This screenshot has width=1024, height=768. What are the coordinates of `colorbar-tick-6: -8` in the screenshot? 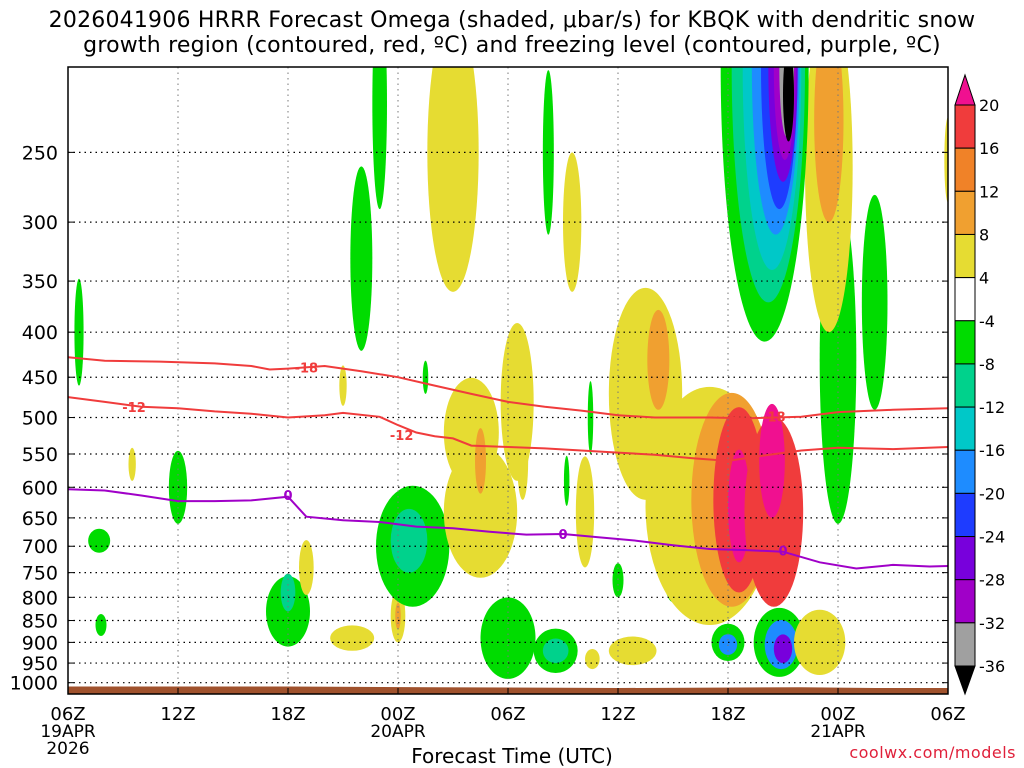 It's located at (987, 364).